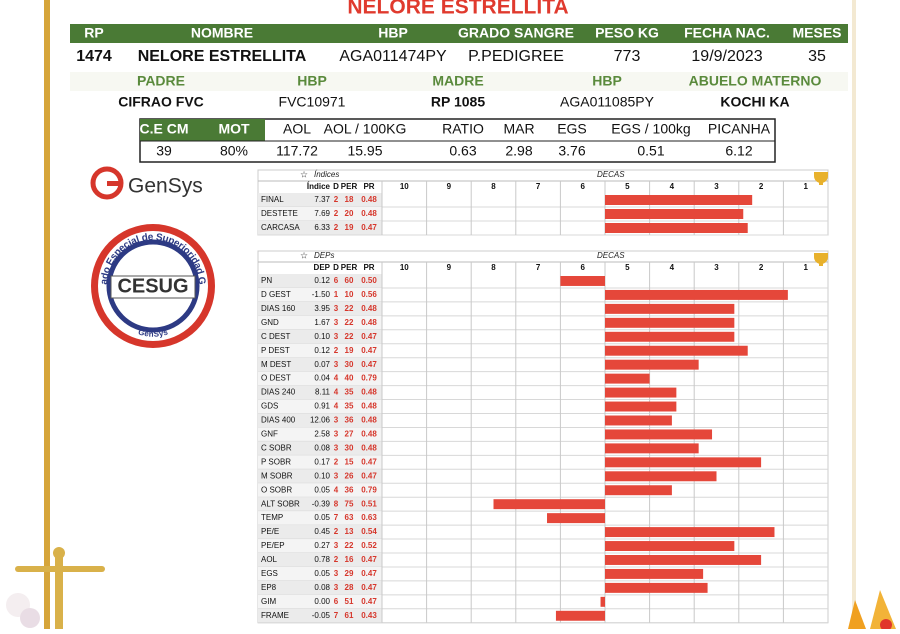  What do you see at coordinates (266, 280) in the screenshot?
I see `row-label: PN` at bounding box center [266, 280].